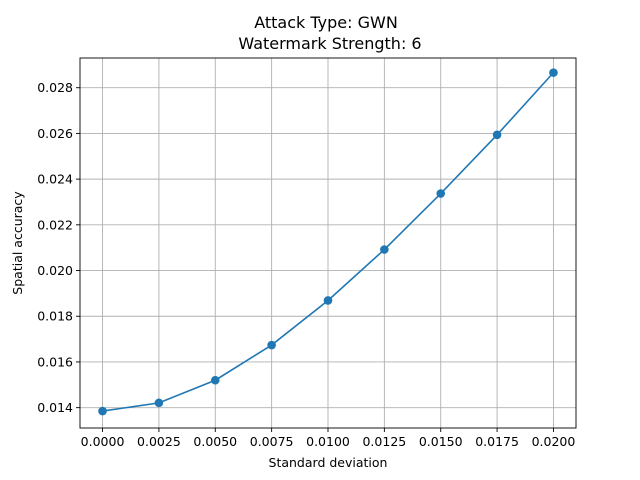  What do you see at coordinates (328, 441) in the screenshot?
I see `x-tick-label: 0.0100` at bounding box center [328, 441].